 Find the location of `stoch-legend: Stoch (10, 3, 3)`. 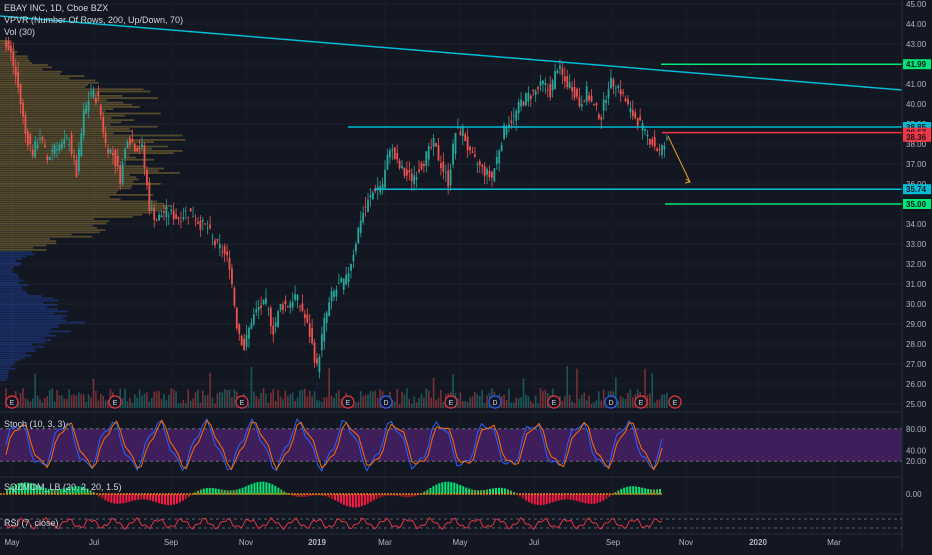

stoch-legend: Stoch (10, 3, 3) is located at coordinates (35, 424).